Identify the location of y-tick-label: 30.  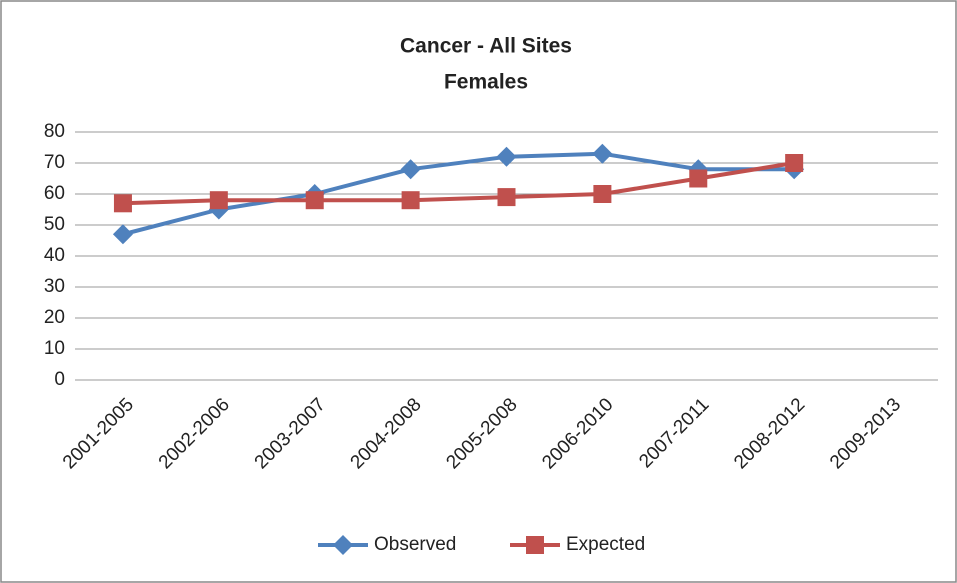
(54, 286).